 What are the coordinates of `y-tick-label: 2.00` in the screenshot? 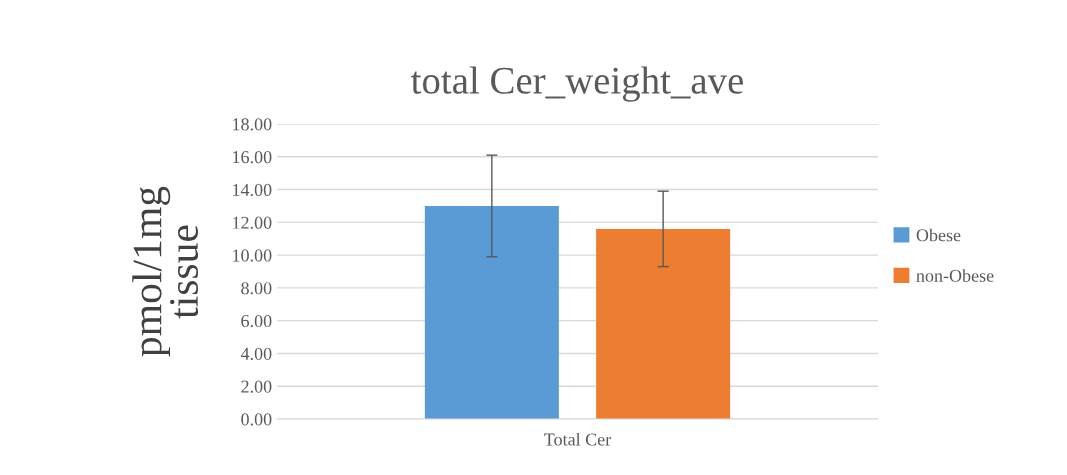 It's located at (256, 386).